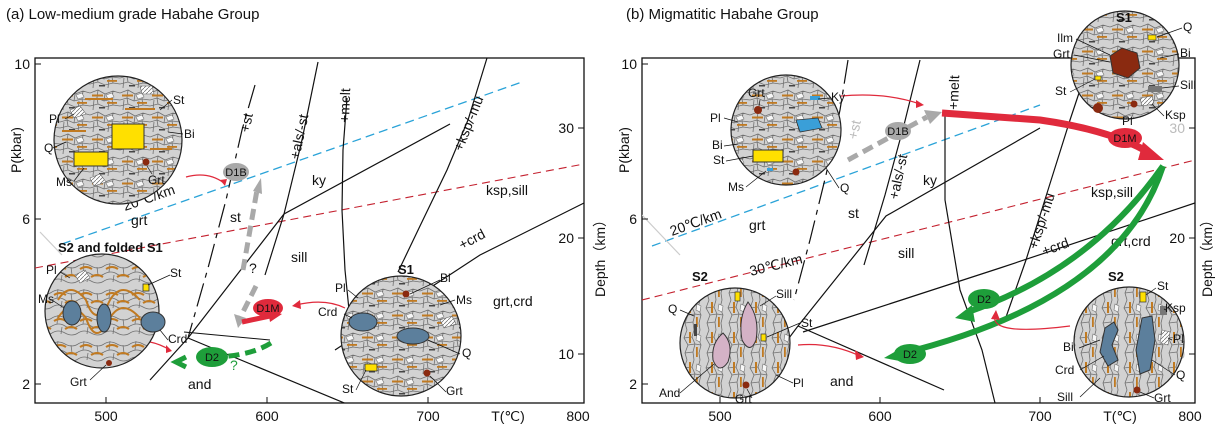  I want to click on reaction-ksp-mu-line-a, so click(442, 165).